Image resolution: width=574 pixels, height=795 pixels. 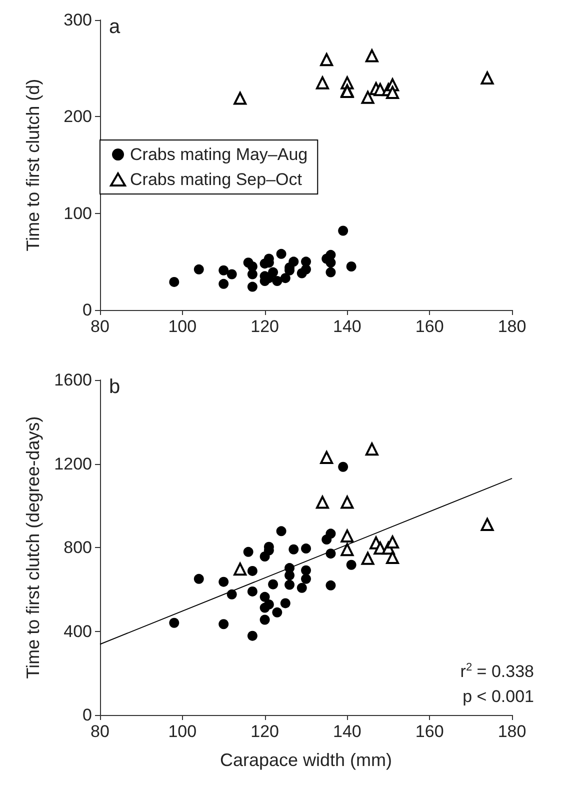 I want to click on y-axis-title: Time to first clutch (degree-days), so click(x=33, y=547).